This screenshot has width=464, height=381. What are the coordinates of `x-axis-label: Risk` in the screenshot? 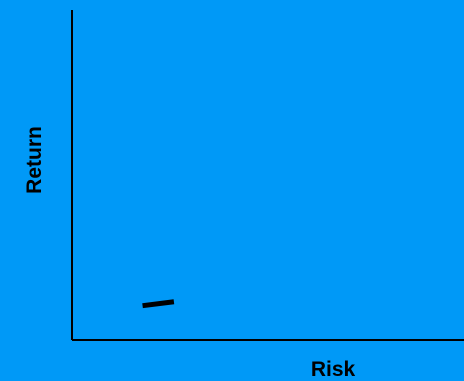 It's located at (333, 369).